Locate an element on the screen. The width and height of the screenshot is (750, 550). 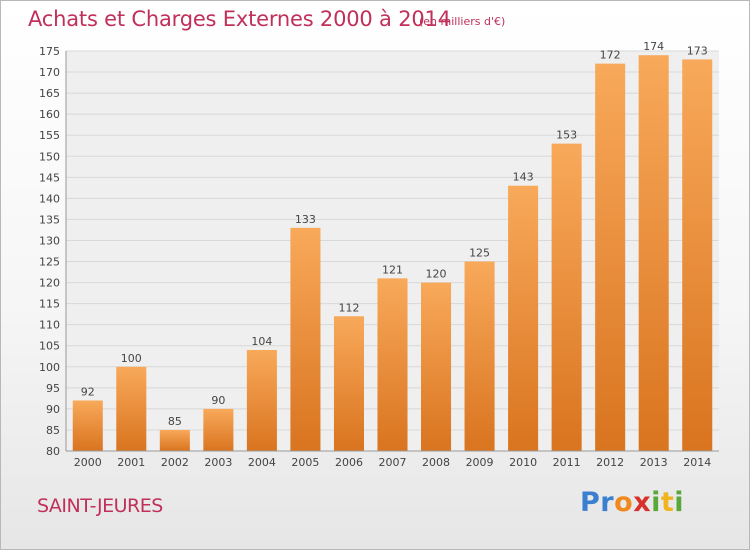
data-label: 173 is located at coordinates (697, 50).